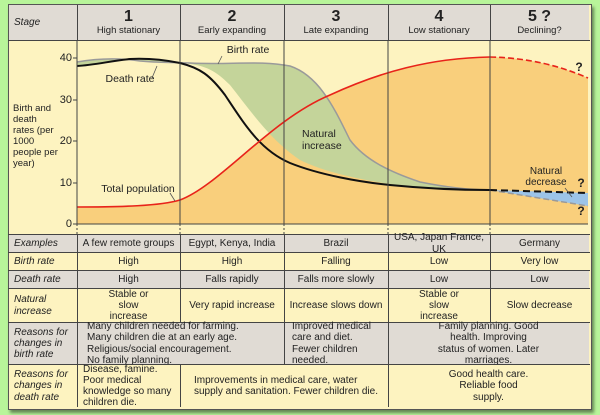  I want to click on stage-header-label: Stage, so click(43, 22).